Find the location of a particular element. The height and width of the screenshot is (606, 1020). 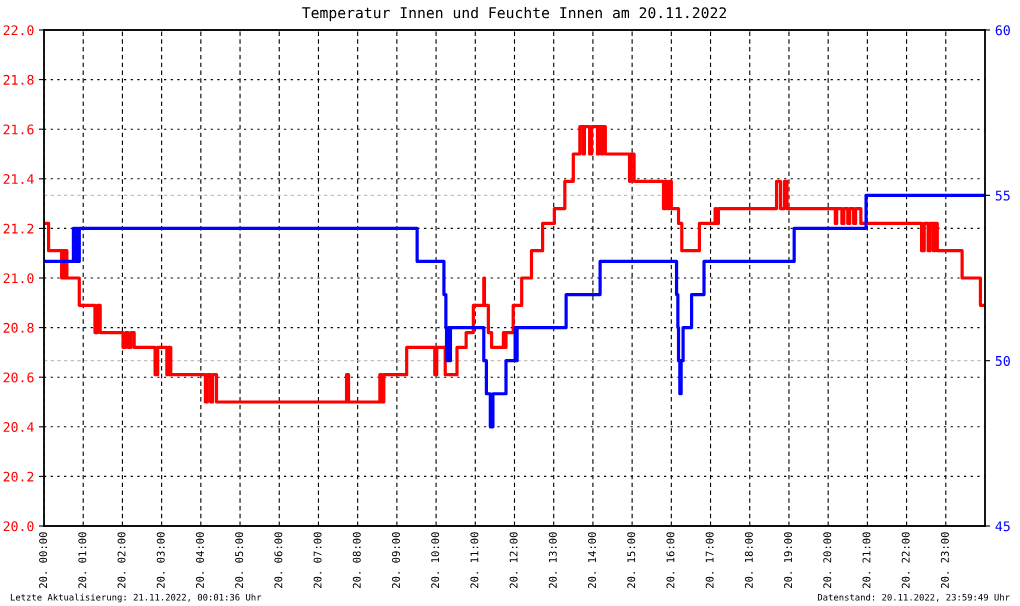

x-tick-label: 20. 08:00 is located at coordinates (356, 560).